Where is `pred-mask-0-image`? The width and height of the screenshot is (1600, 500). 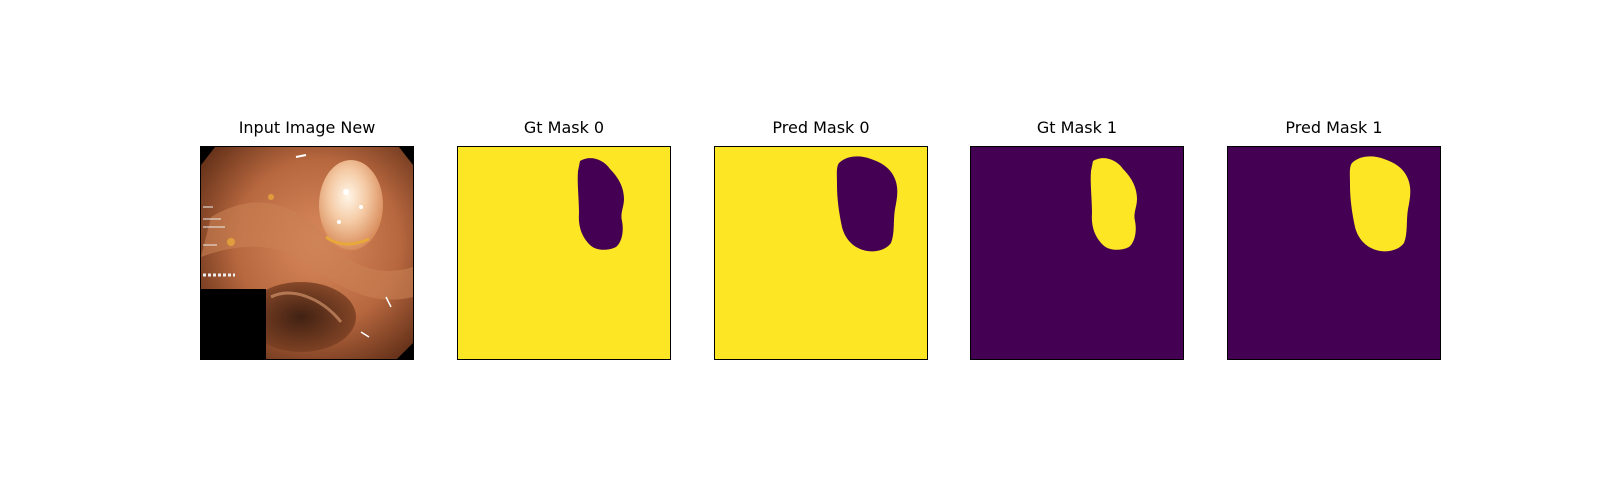
pred-mask-0-image is located at coordinates (821, 253).